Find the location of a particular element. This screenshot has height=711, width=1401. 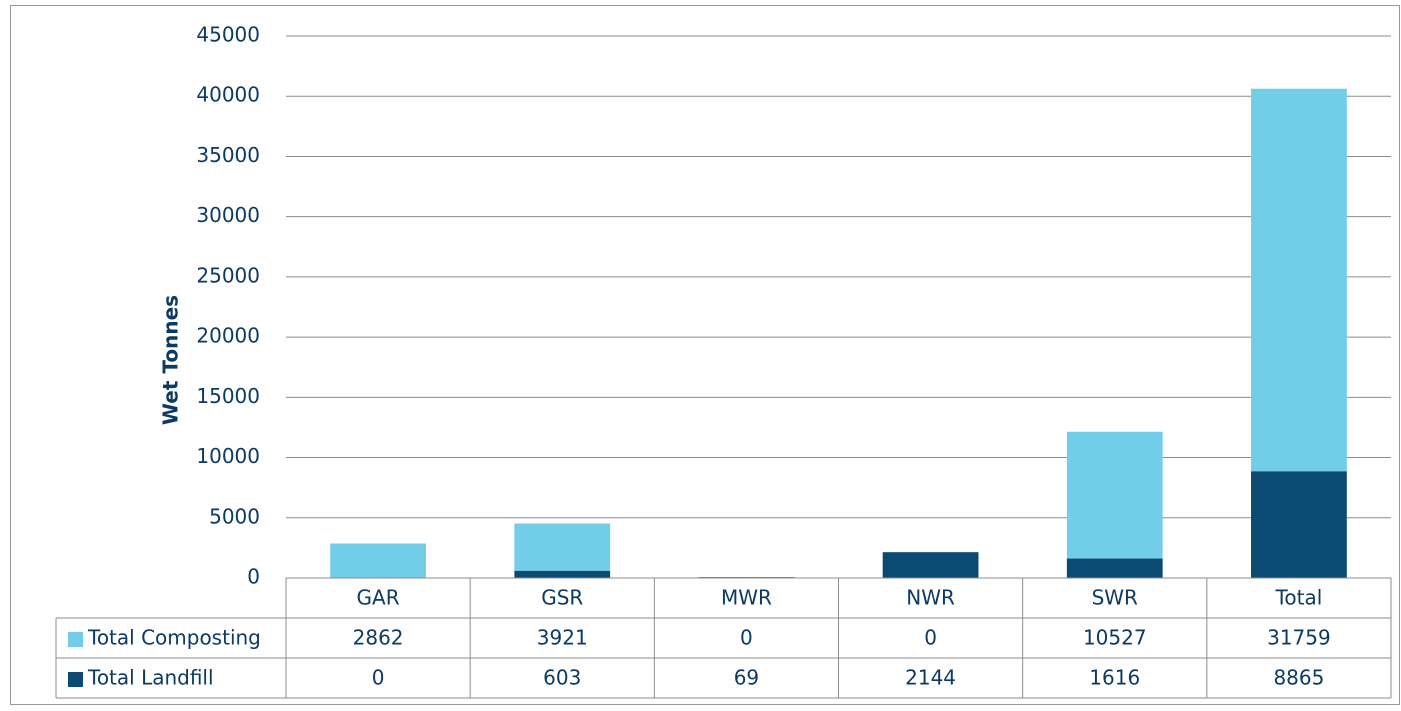

x-tick-label: NWR is located at coordinates (930, 598).